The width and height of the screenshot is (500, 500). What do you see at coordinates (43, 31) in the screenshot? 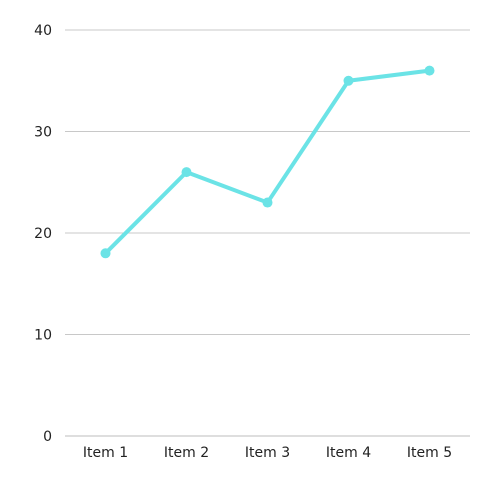
I see `y-tick-label: 40` at bounding box center [43, 31].